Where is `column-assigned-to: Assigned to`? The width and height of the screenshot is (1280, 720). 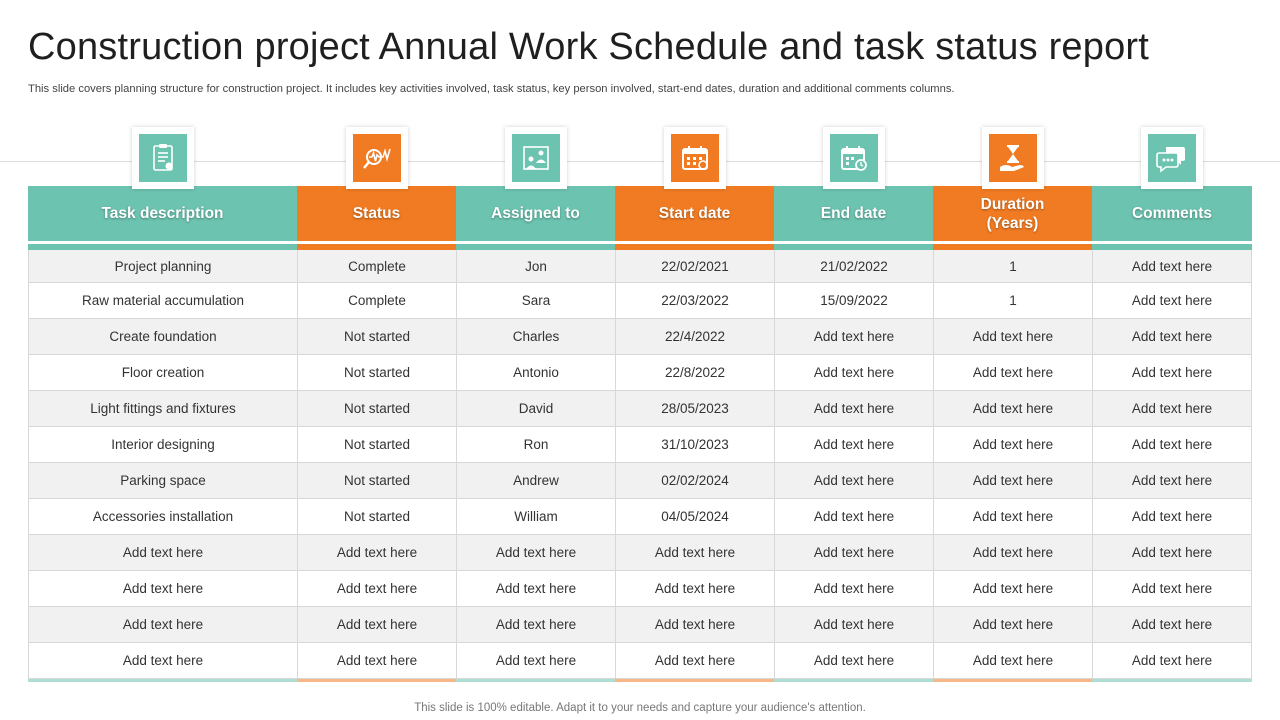
column-assigned-to: Assigned to is located at coordinates (535, 188).